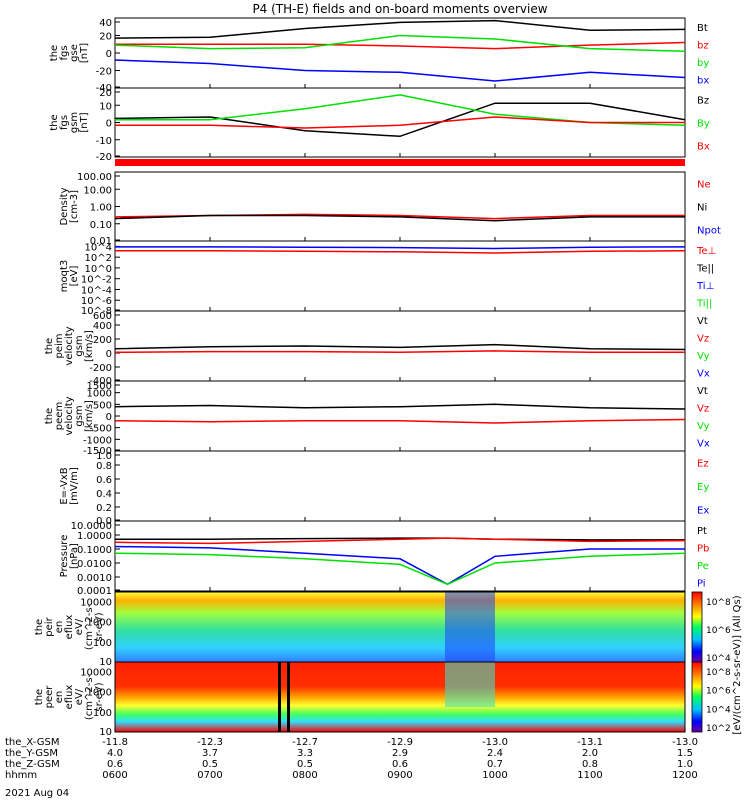 The width and height of the screenshot is (750, 800). What do you see at coordinates (96, 290) in the screenshot?
I see `y-tick-label: 10^-4` at bounding box center [96, 290].